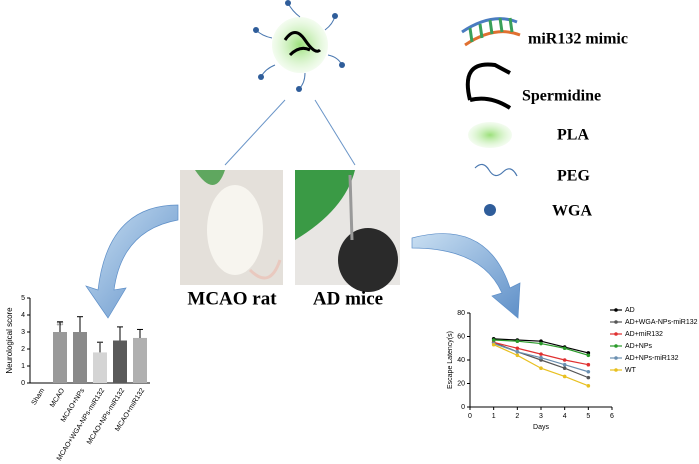 The width and height of the screenshot is (699, 464). What do you see at coordinates (100, 345) in the screenshot?
I see `annotation: *` at bounding box center [100, 345].